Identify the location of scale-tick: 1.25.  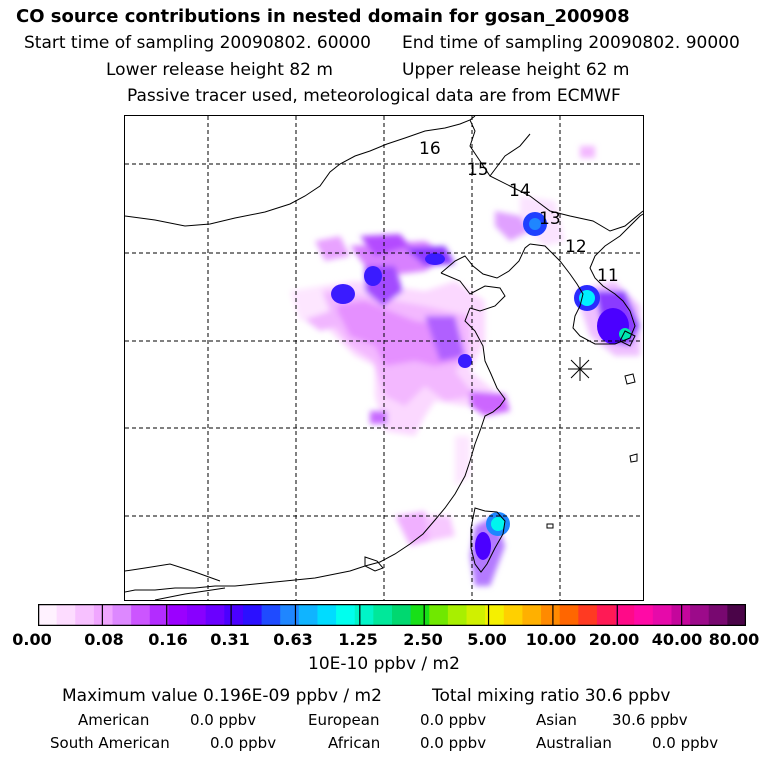
(358, 639).